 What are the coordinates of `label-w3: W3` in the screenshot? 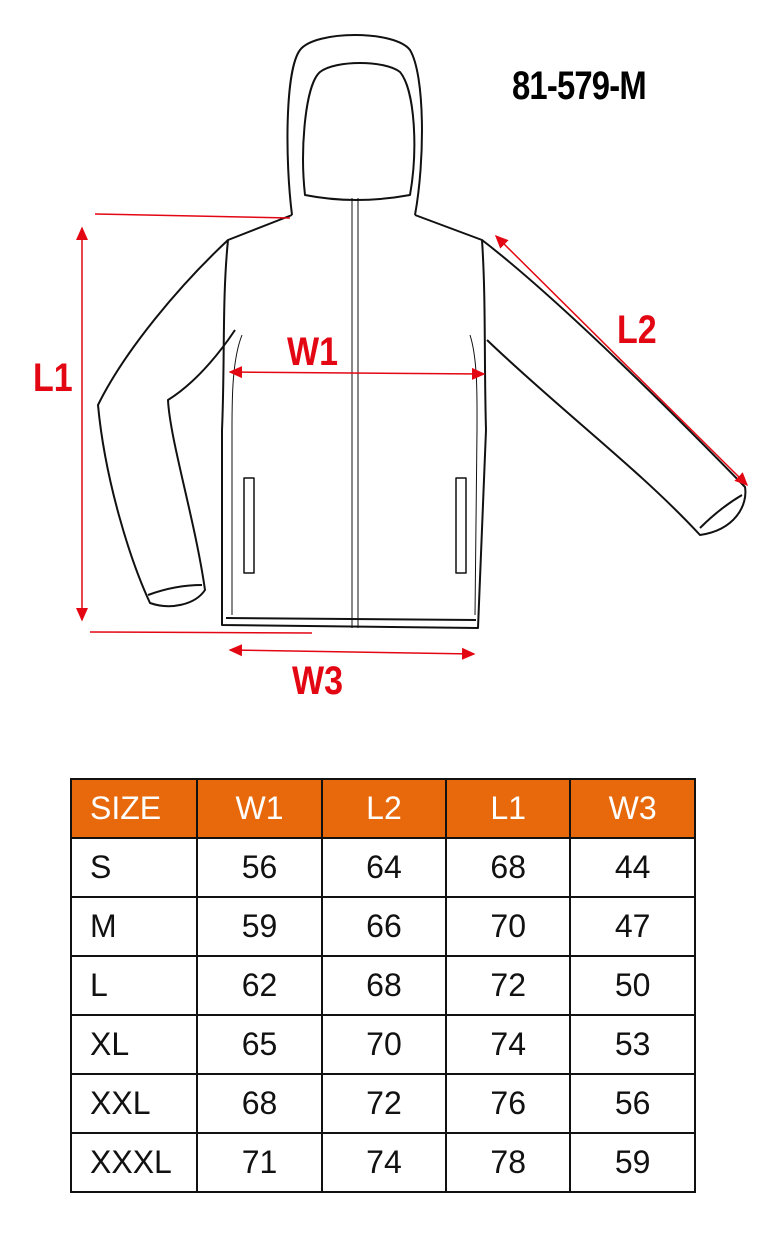 It's located at (317, 681).